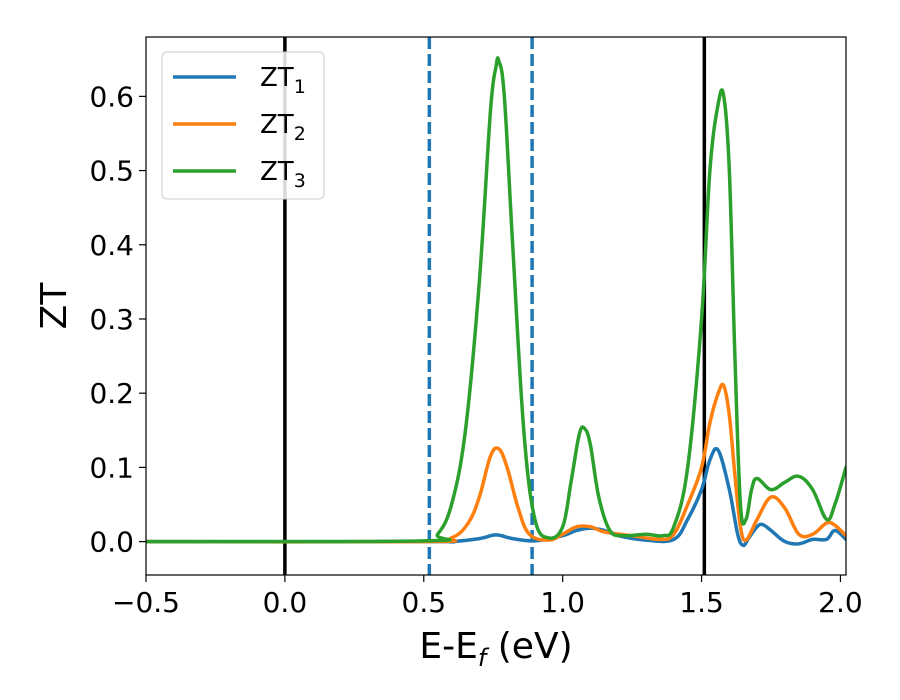 The image size is (900, 700). I want to click on y-tick-label: 0.4, so click(111, 245).